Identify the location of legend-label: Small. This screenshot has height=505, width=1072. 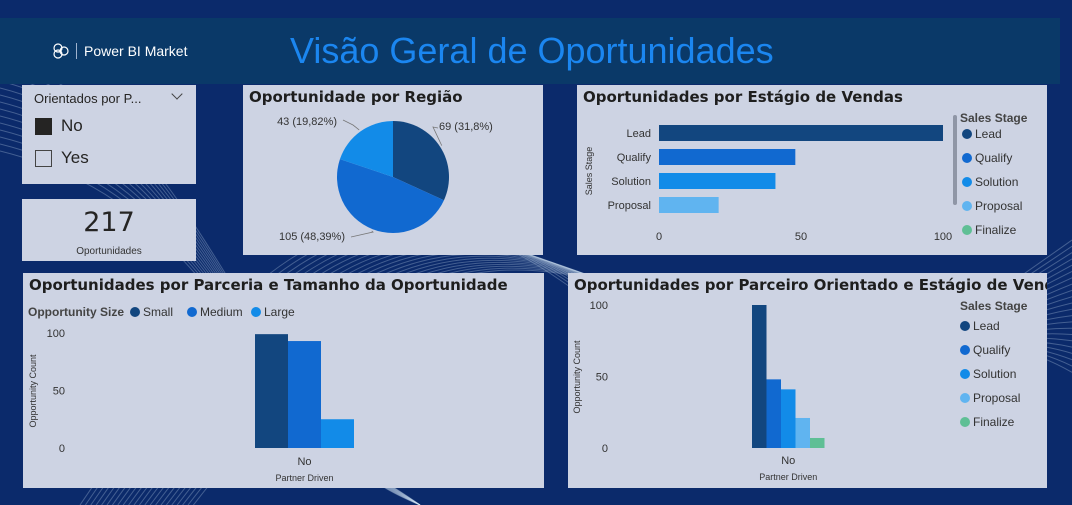
(158, 312).